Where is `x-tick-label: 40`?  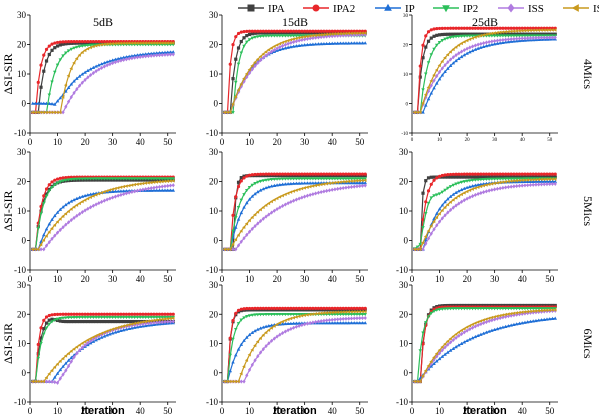 x-tick-label: 40 is located at coordinates (333, 411).